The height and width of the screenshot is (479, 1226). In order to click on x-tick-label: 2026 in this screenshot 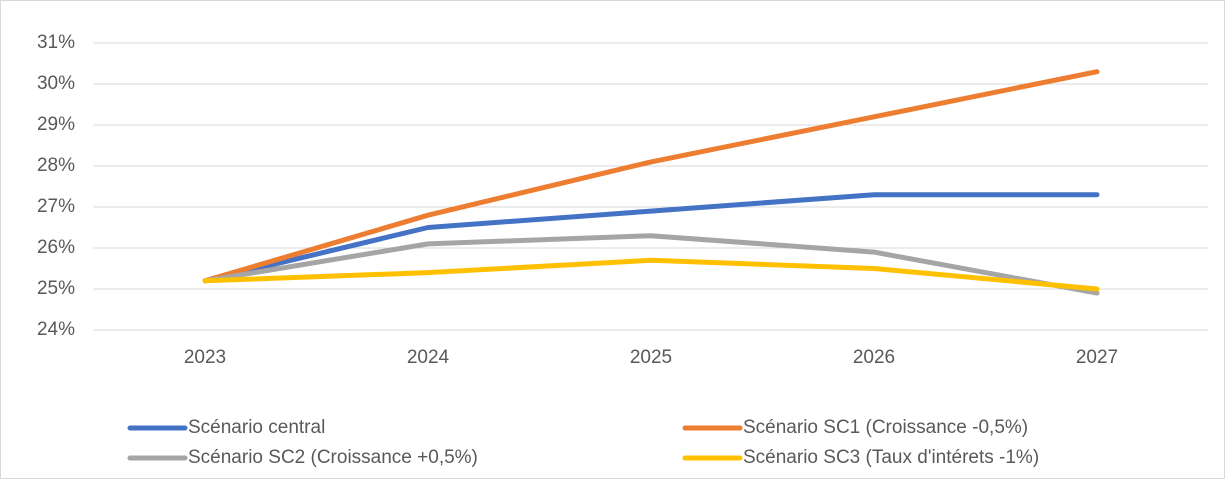, I will do `click(874, 357)`.